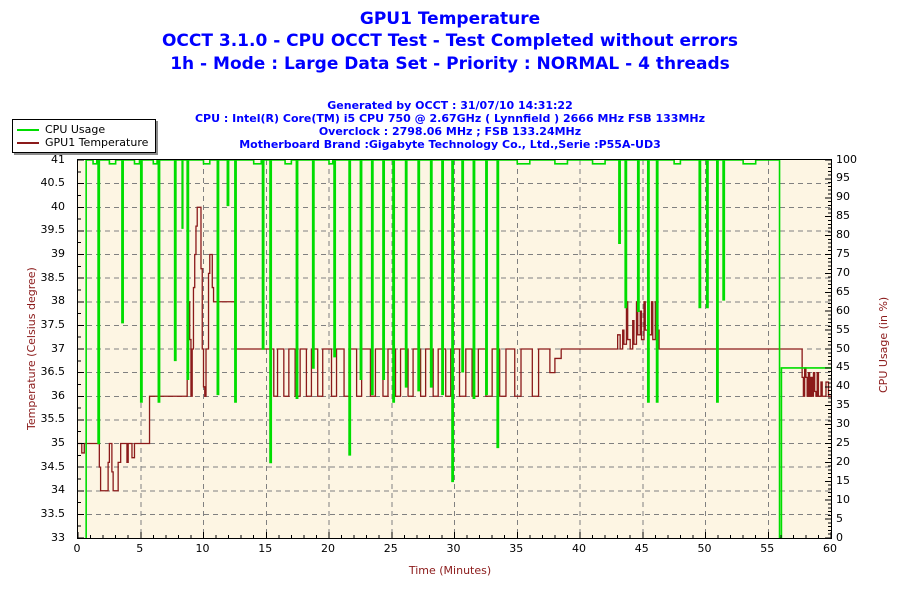 The width and height of the screenshot is (900, 600). I want to click on y-axis-right-tick-label: 65, so click(843, 291).